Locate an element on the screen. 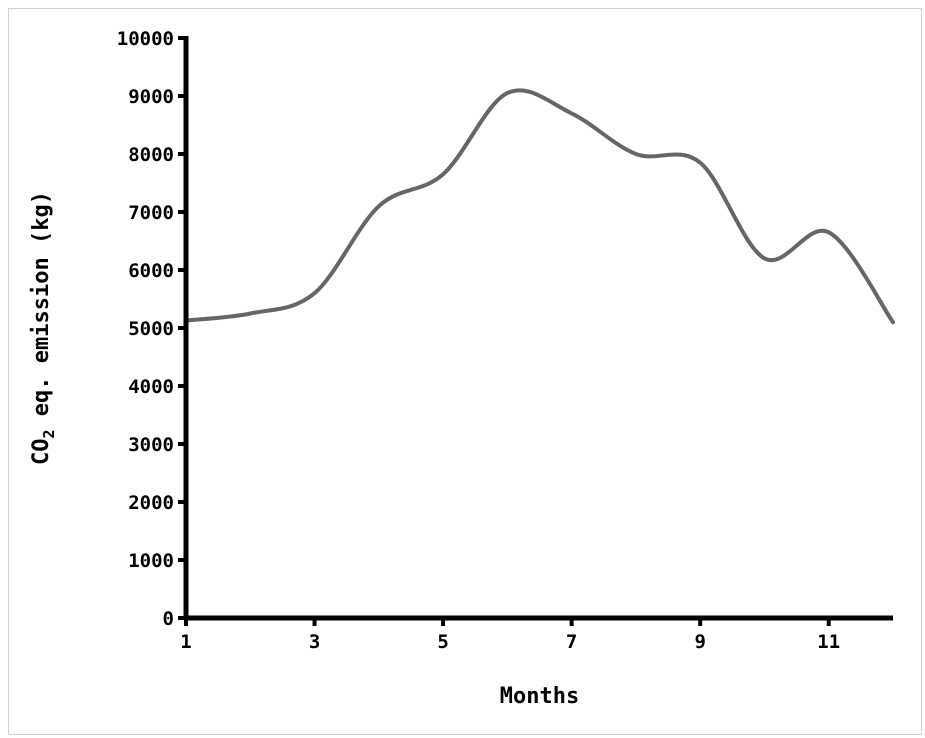  y-tick-label: 0 is located at coordinates (168, 619).